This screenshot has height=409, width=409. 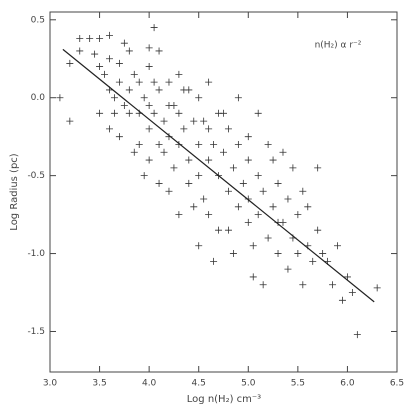 What do you see at coordinates (36, 254) in the screenshot?
I see `y-tick-label: -1.0` at bounding box center [36, 254].